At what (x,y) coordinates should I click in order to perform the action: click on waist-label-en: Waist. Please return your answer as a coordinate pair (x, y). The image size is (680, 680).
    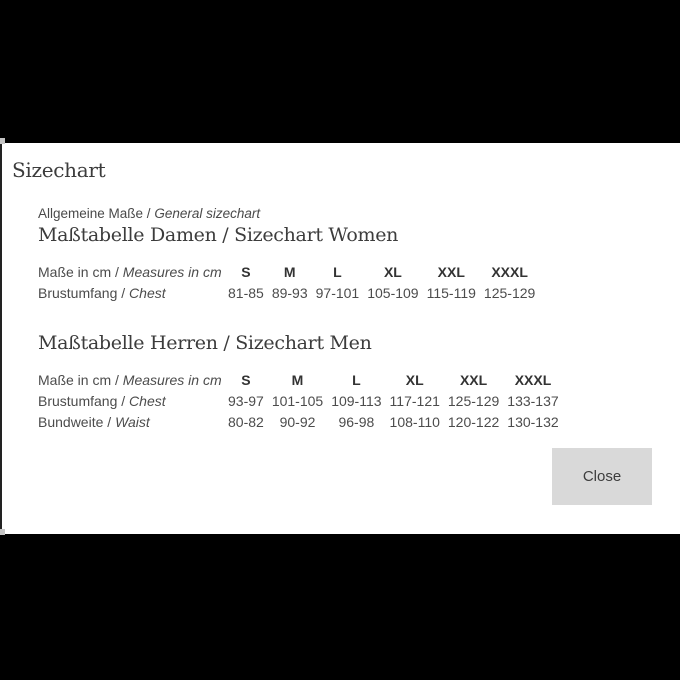
    Looking at the image, I should click on (132, 422).